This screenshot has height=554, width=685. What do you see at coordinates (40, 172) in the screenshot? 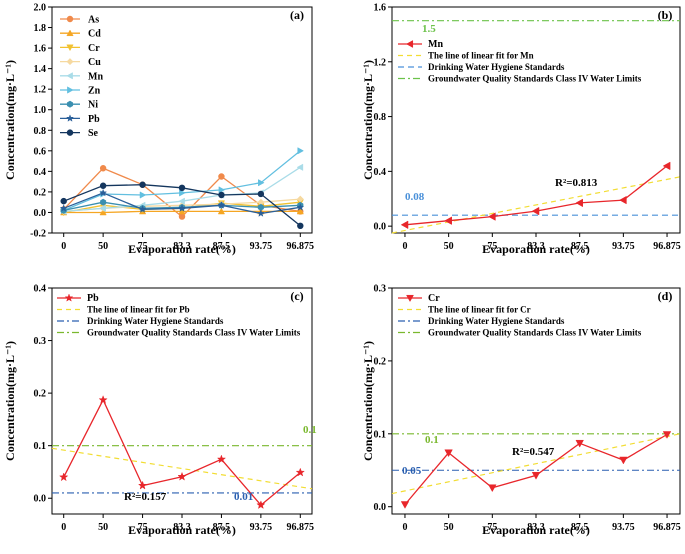
I see `y-tick-label: 0.4` at bounding box center [40, 172].